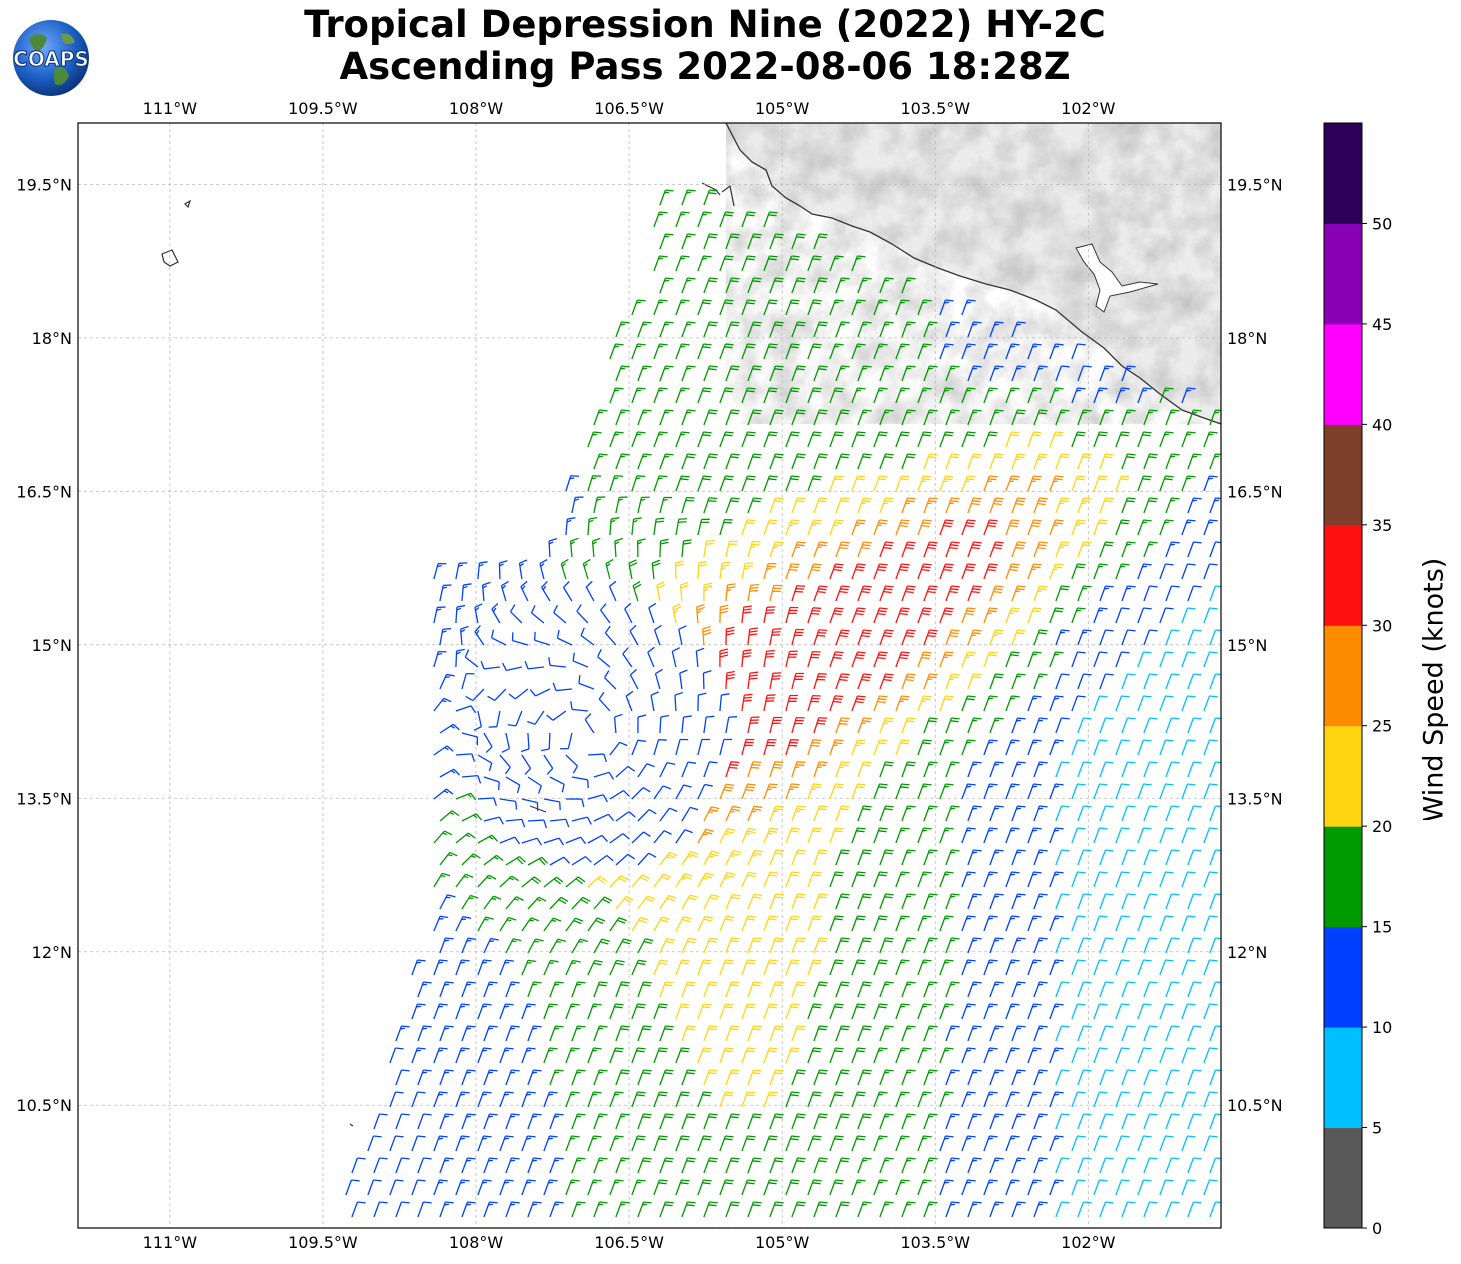 This screenshot has height=1264, width=1461. I want to click on lon-tick-label: 111°W, so click(170, 108).